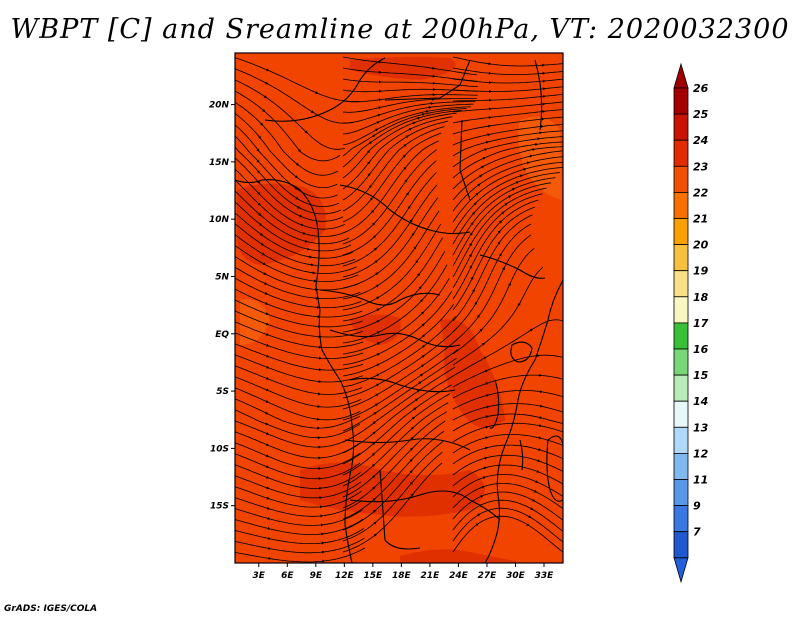 This screenshot has height=618, width=800. I want to click on sahara-border-b, so click(427, 80).